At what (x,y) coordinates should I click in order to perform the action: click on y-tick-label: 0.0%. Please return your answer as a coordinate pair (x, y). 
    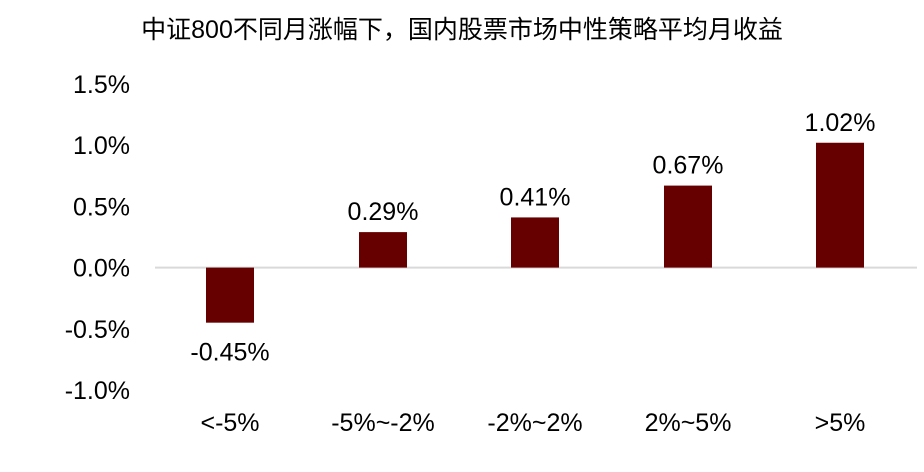
    Looking at the image, I should click on (101, 269).